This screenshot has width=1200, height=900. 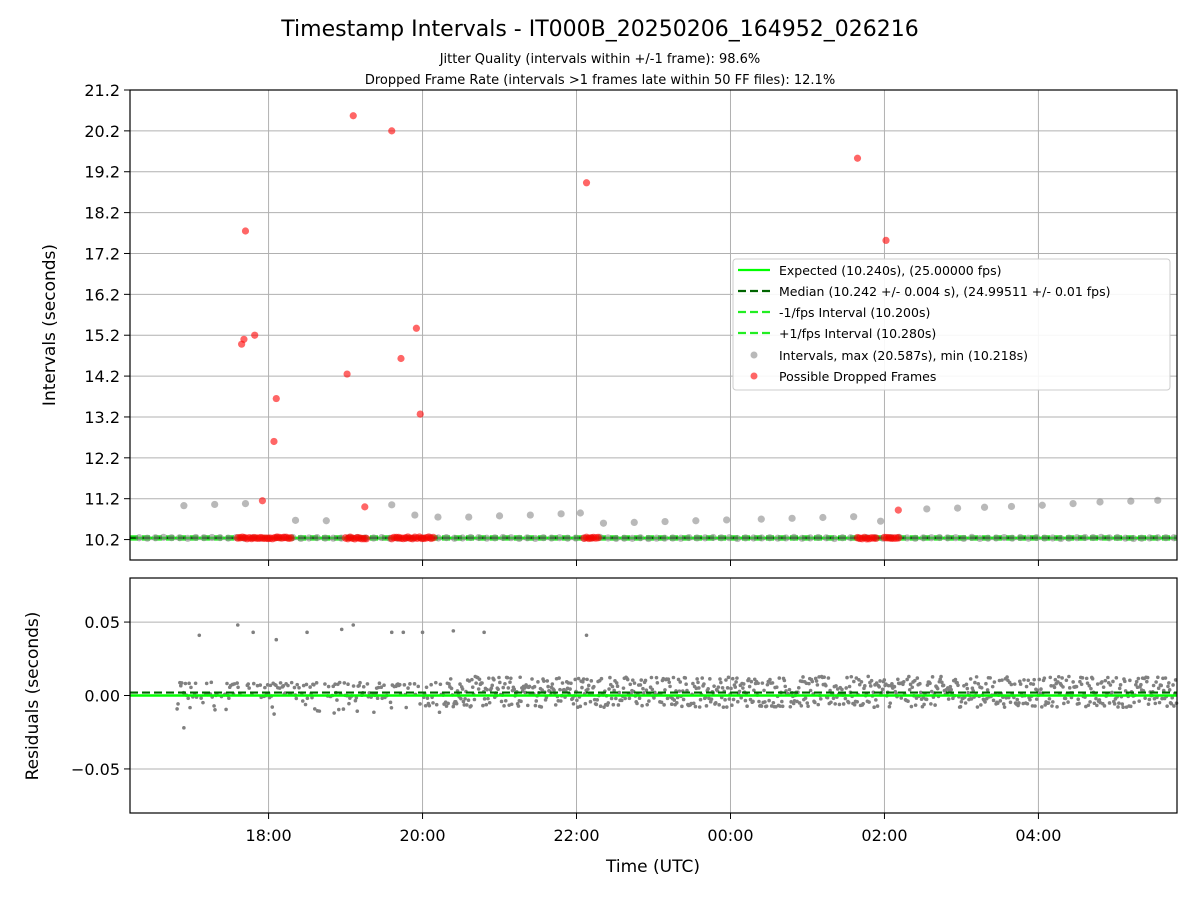 I want to click on legend-label-intervals: Intervals, max (20.587s), min (10.218s), so click(x=903, y=355).